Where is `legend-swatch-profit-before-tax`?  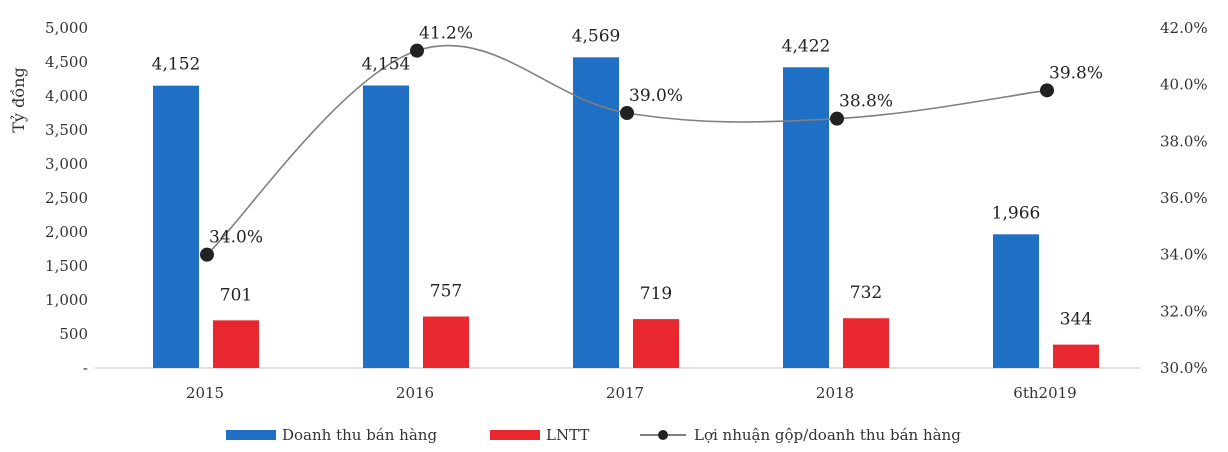 legend-swatch-profit-before-tax is located at coordinates (515, 435).